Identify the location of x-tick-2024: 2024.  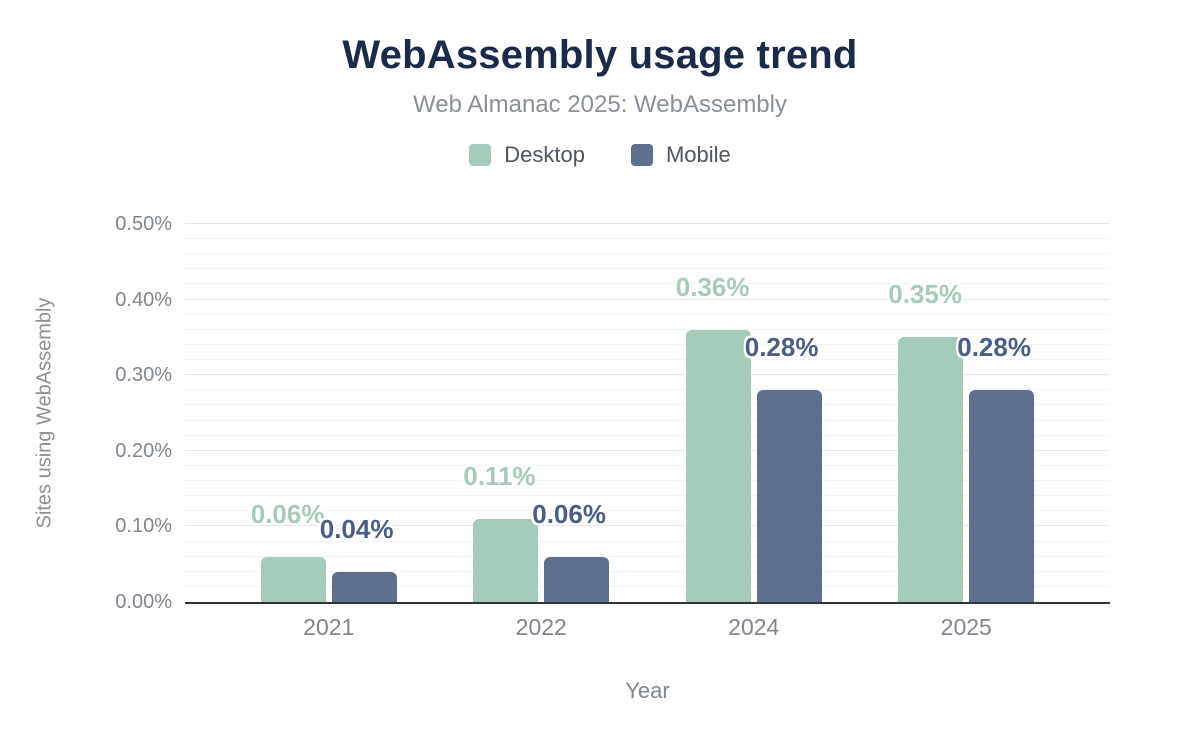
(754, 627).